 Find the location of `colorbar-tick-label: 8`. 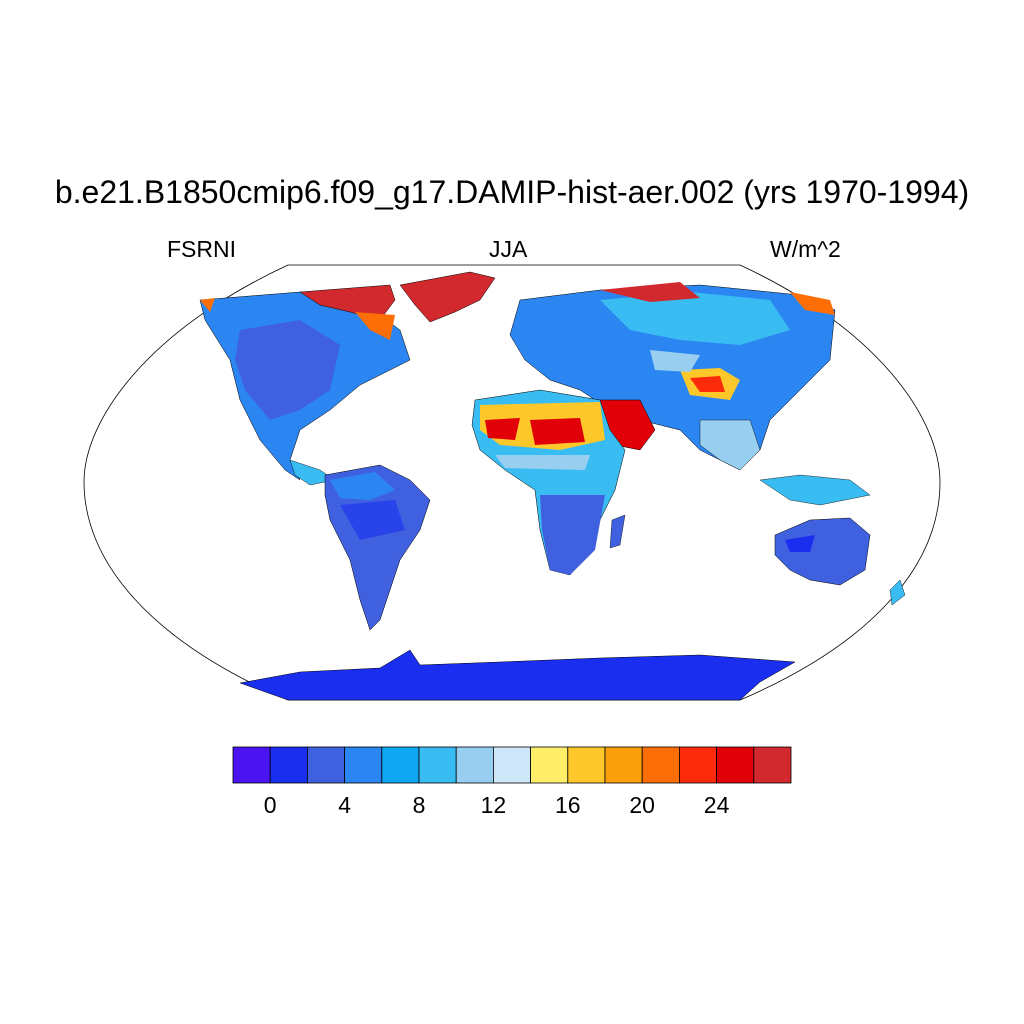

colorbar-tick-label: 8 is located at coordinates (419, 805).